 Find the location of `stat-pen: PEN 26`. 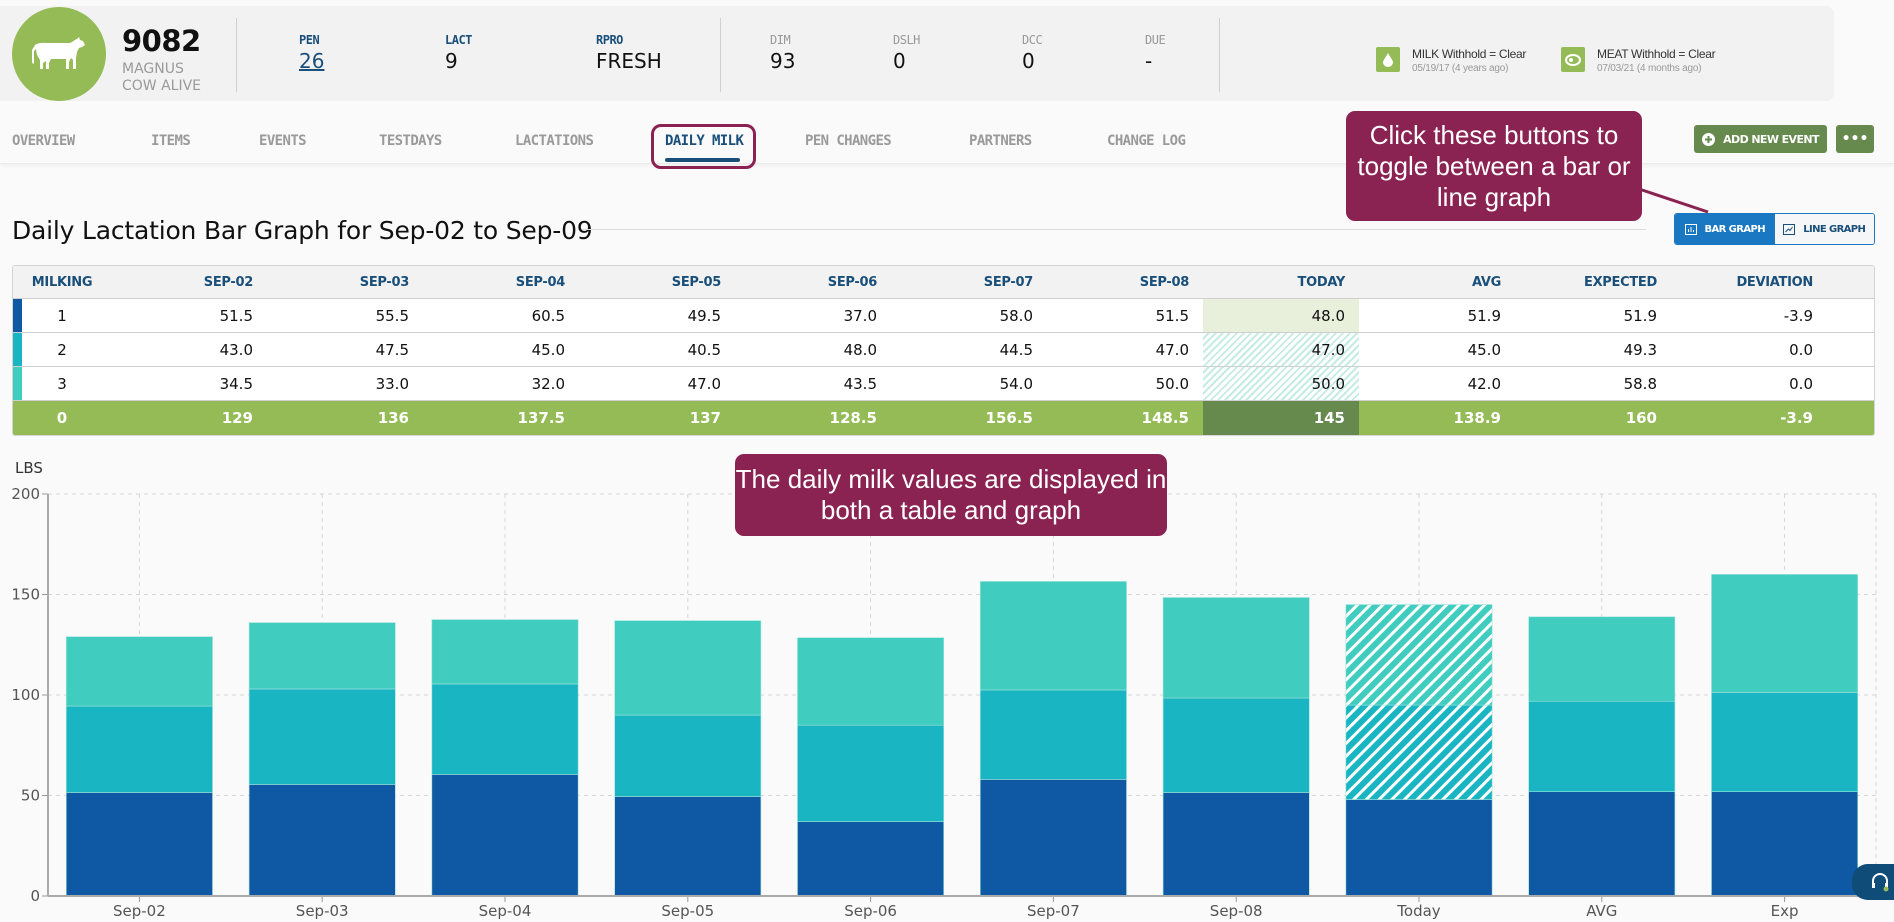

stat-pen: PEN 26 is located at coordinates (311, 53).